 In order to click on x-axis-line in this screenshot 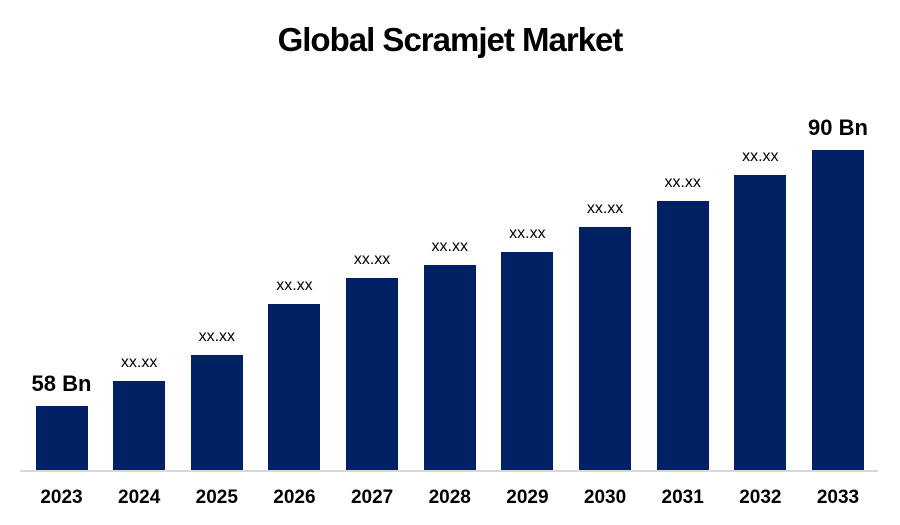, I will do `click(449, 471)`.